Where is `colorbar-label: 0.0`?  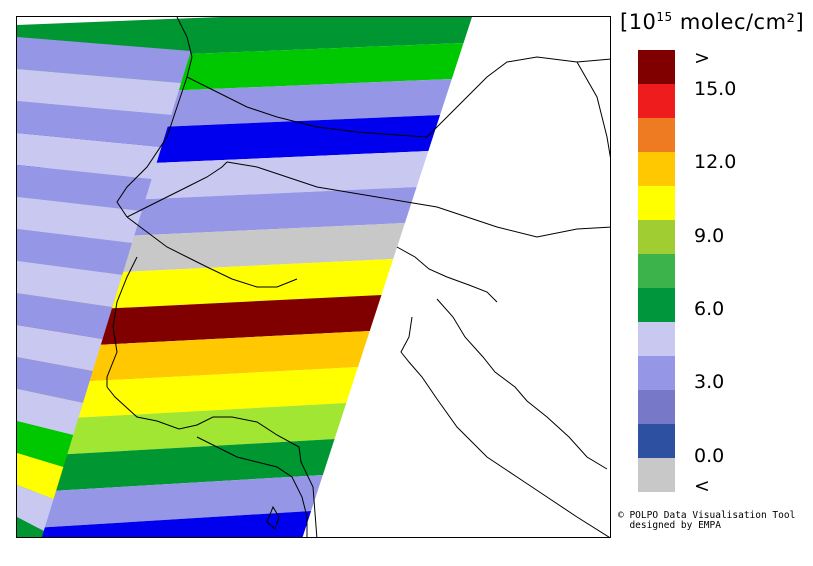 colorbar-label: 0.0 is located at coordinates (709, 456).